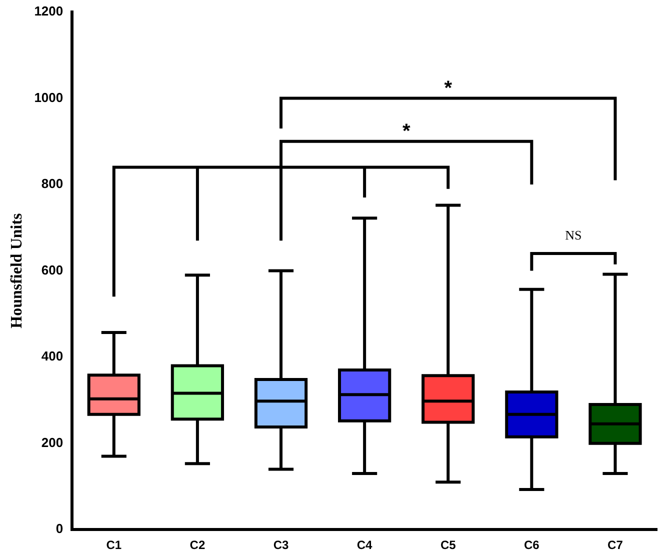 The width and height of the screenshot is (669, 560). Describe the element at coordinates (573, 235) in the screenshot. I see `annotation: NS` at that location.